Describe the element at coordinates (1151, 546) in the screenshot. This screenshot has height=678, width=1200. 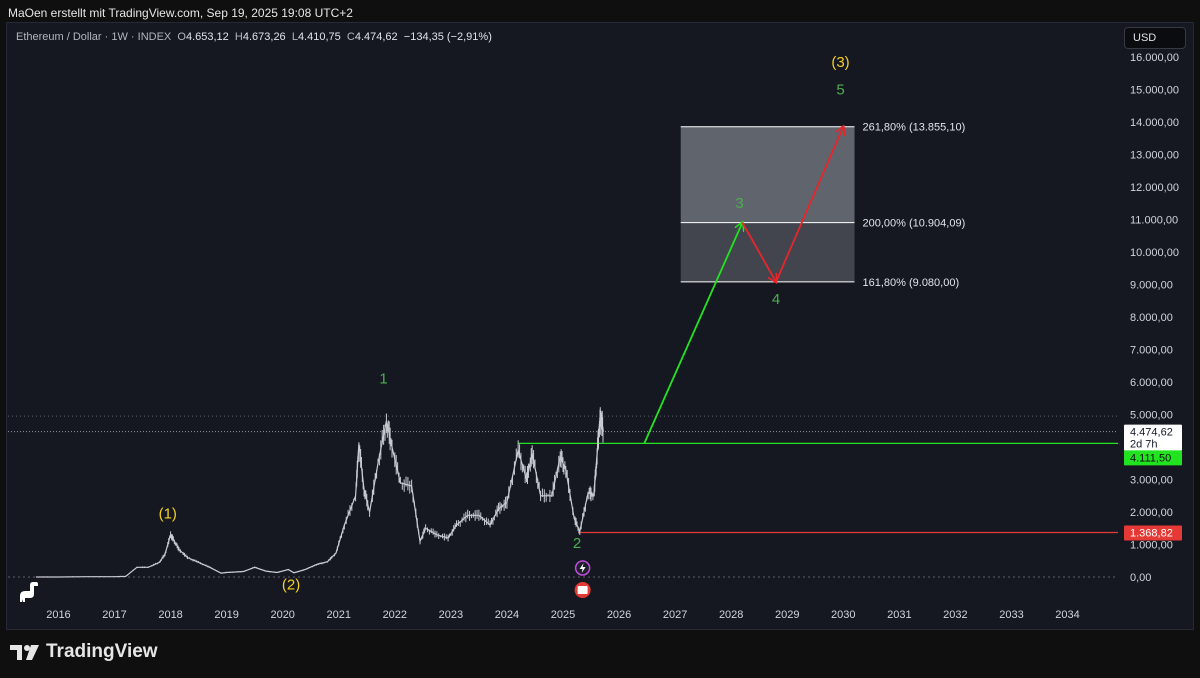
I see `y-tick-label: 1.000,00` at that location.